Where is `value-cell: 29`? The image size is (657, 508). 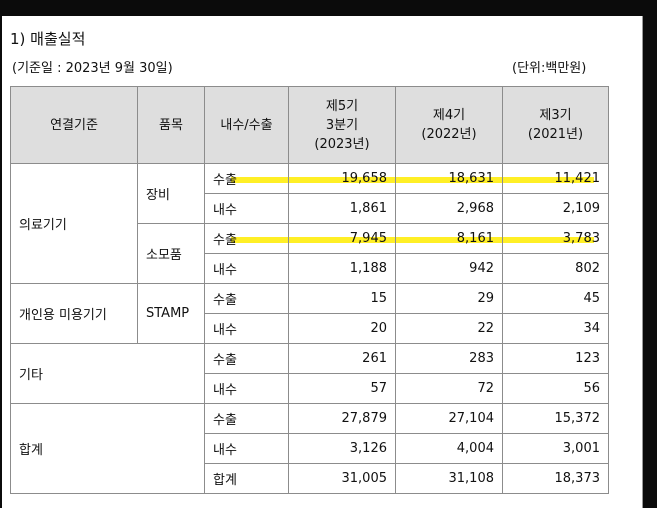
value-cell: 29 is located at coordinates (449, 298).